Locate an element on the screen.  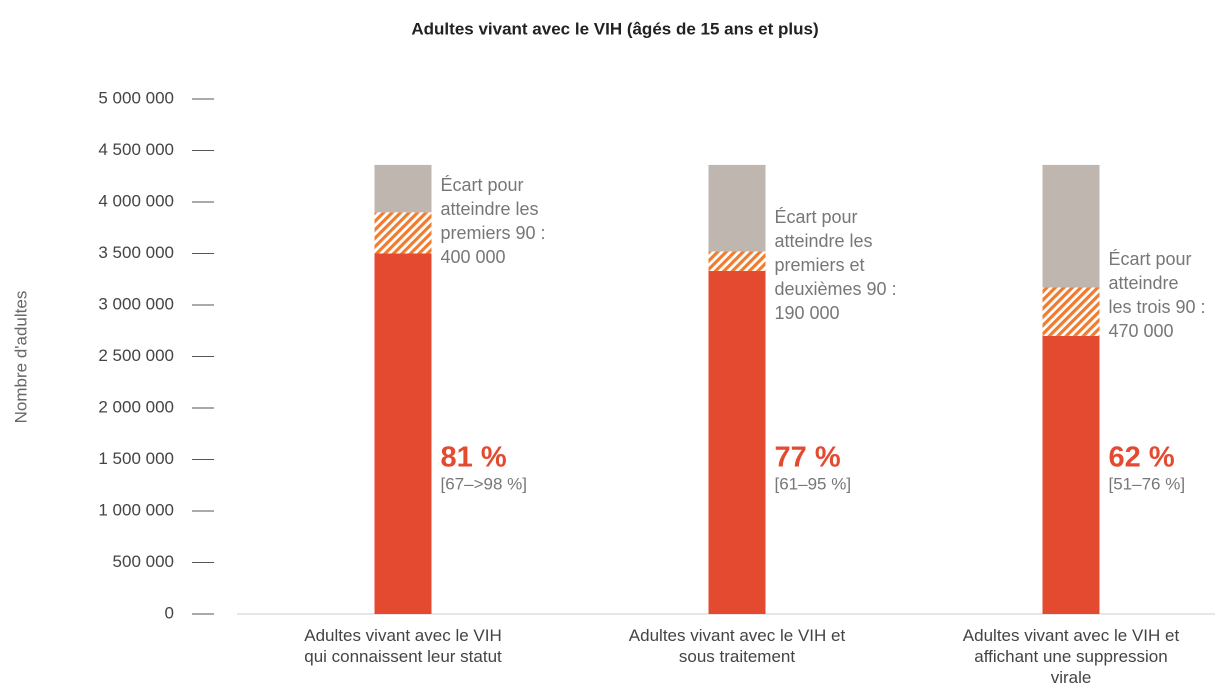
range-label: [51–76 %] is located at coordinates (1147, 483).